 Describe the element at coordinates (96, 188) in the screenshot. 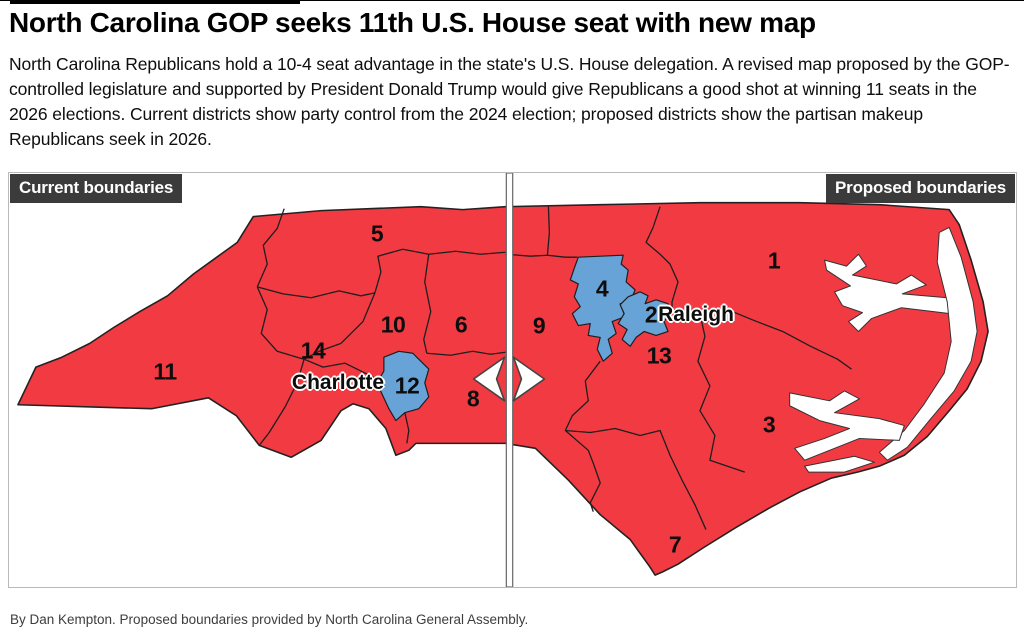

I see `current-boundaries-label: Current boundaries` at that location.